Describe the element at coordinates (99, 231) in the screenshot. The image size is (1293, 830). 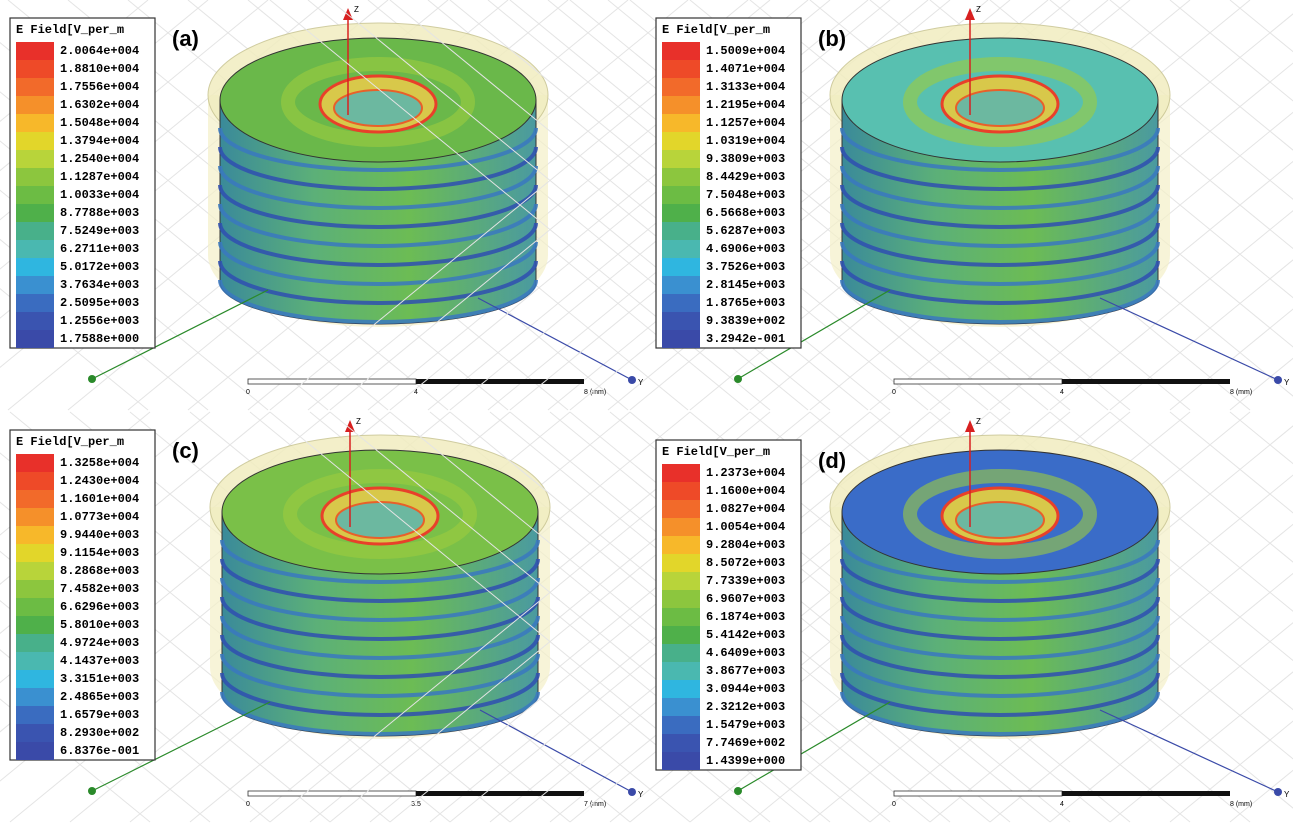
I see `legend-value: 7.5249e+003` at that location.